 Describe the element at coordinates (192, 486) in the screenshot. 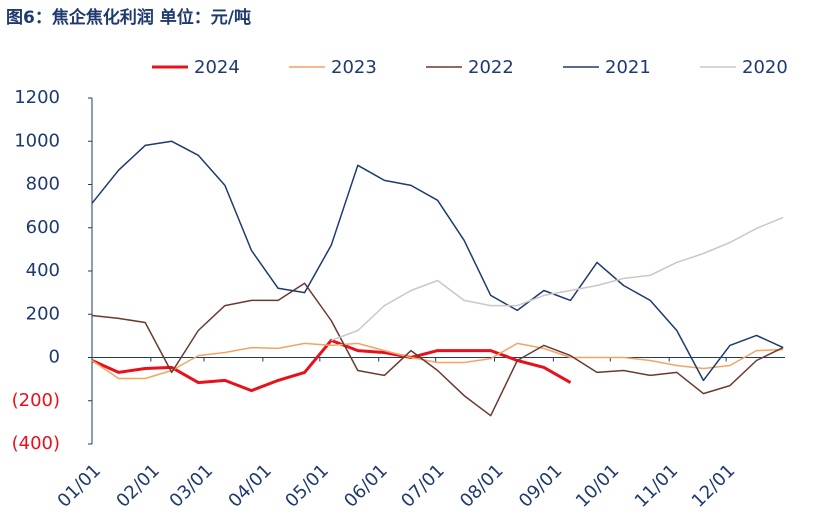

I see `x-tick-label: 03/01` at that location.